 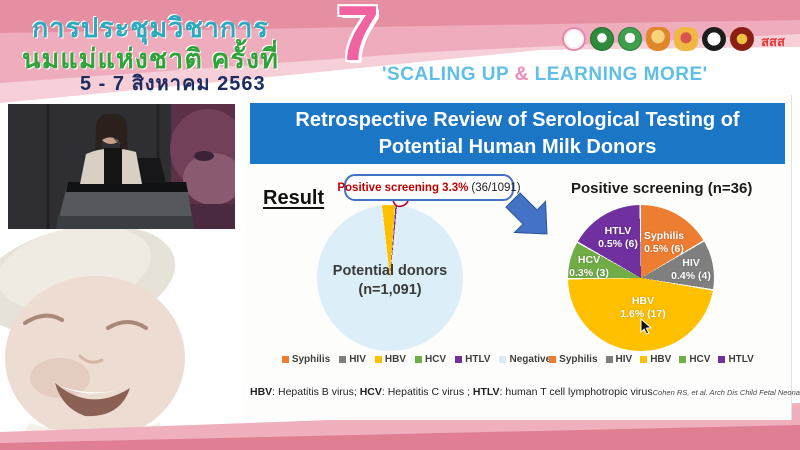 What do you see at coordinates (400, 203) in the screenshot?
I see `callout-pointer-icon` at bounding box center [400, 203].